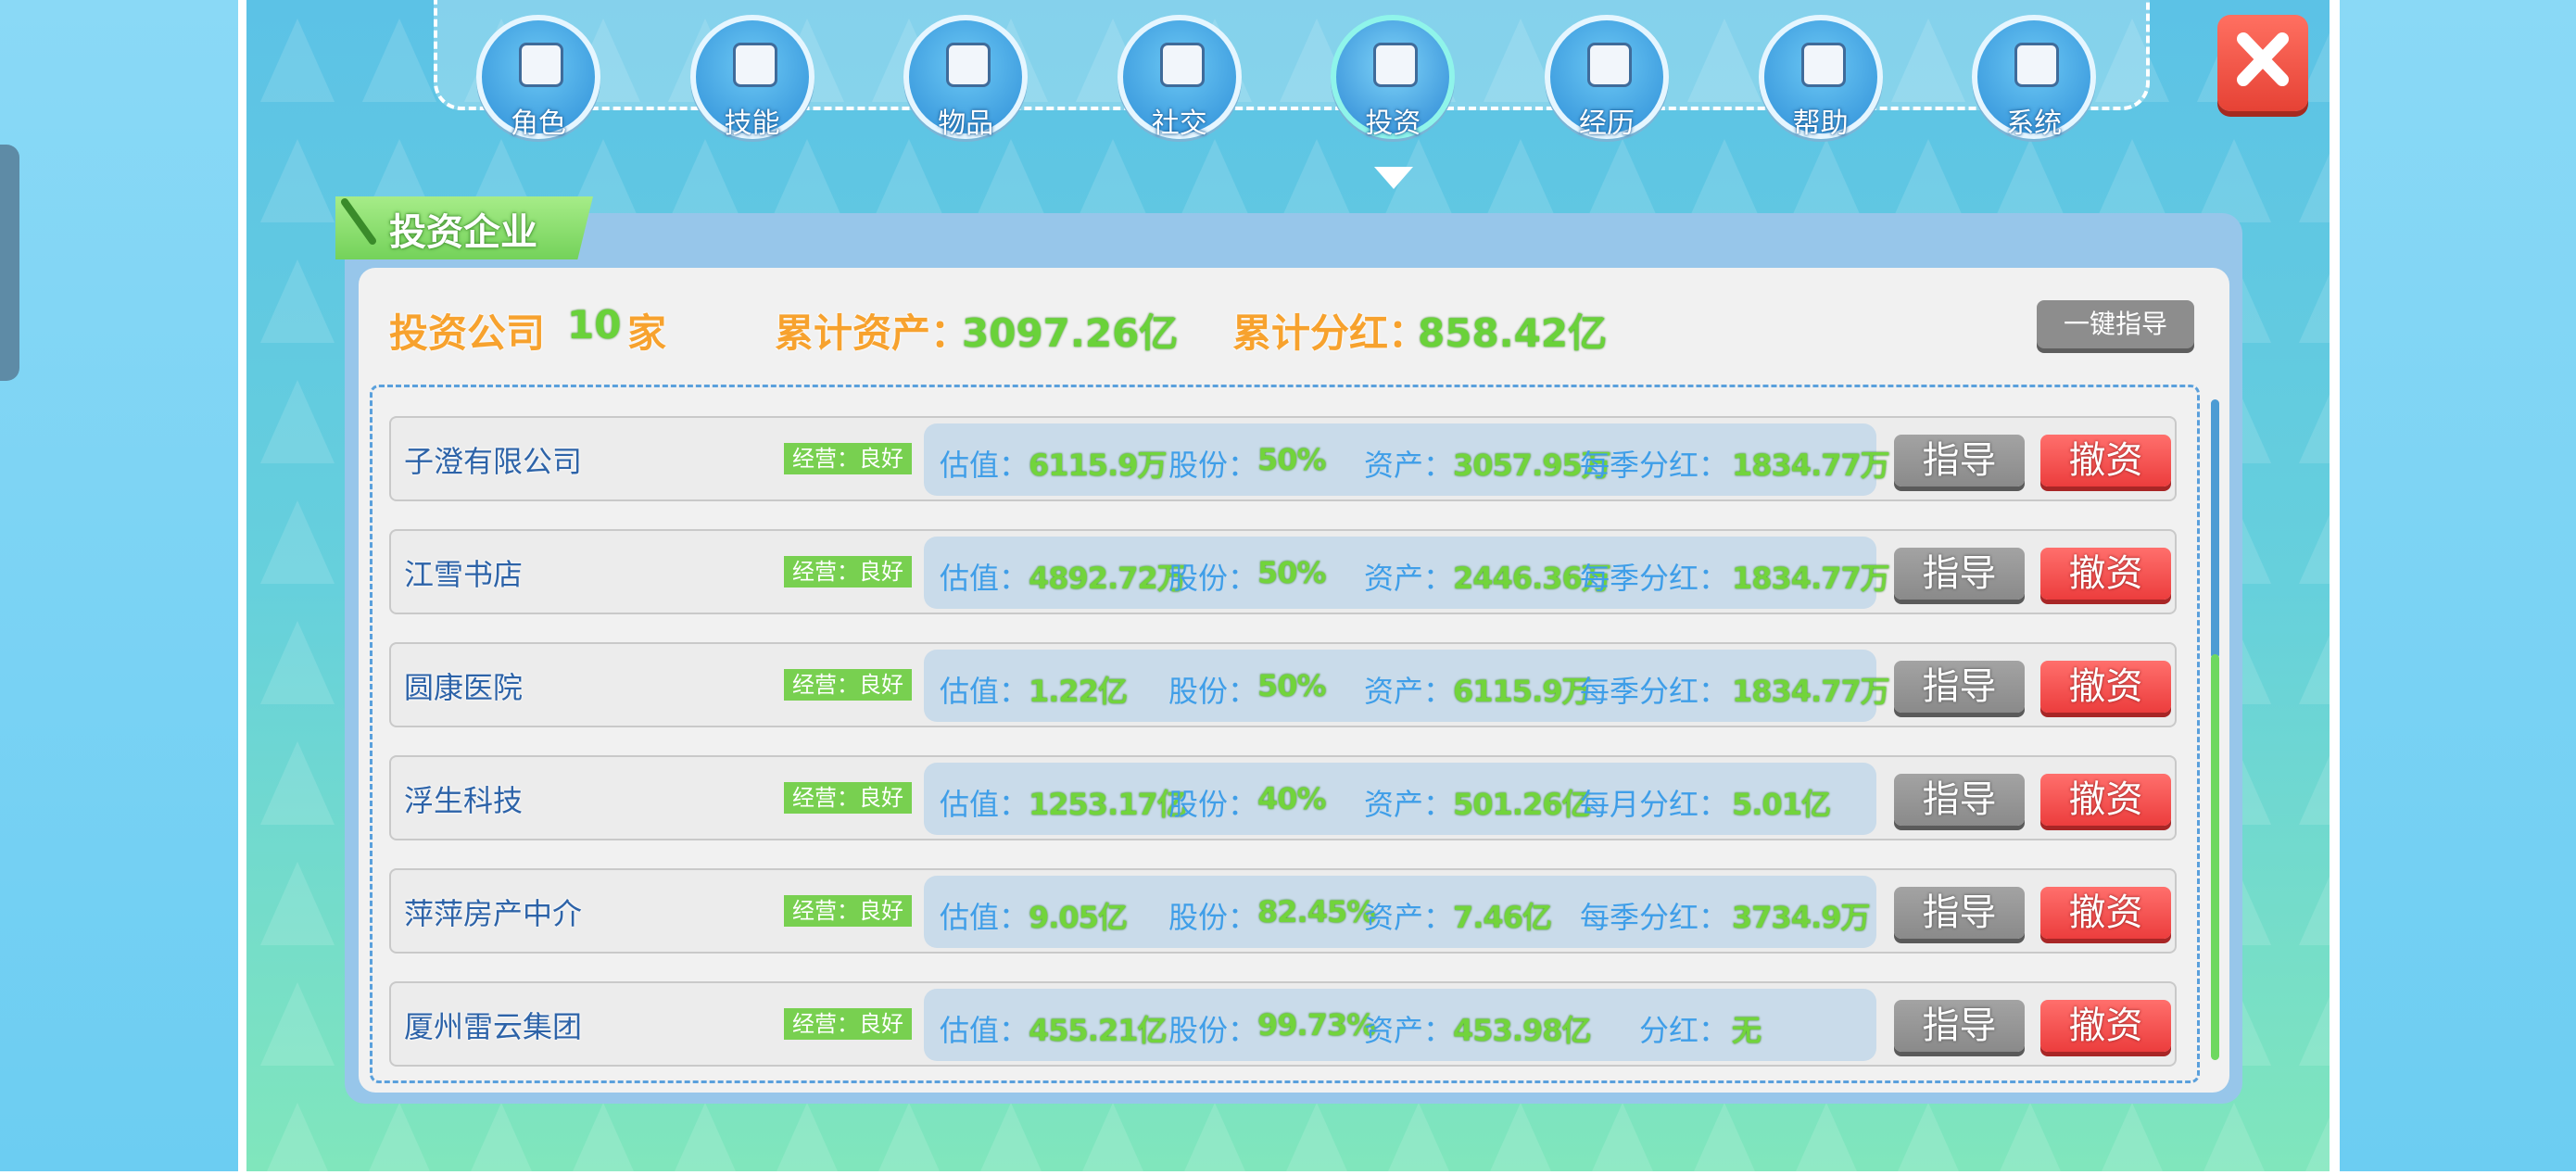  Describe the element at coordinates (647, 333) in the screenshot. I see `company-count-unit: 家` at that location.